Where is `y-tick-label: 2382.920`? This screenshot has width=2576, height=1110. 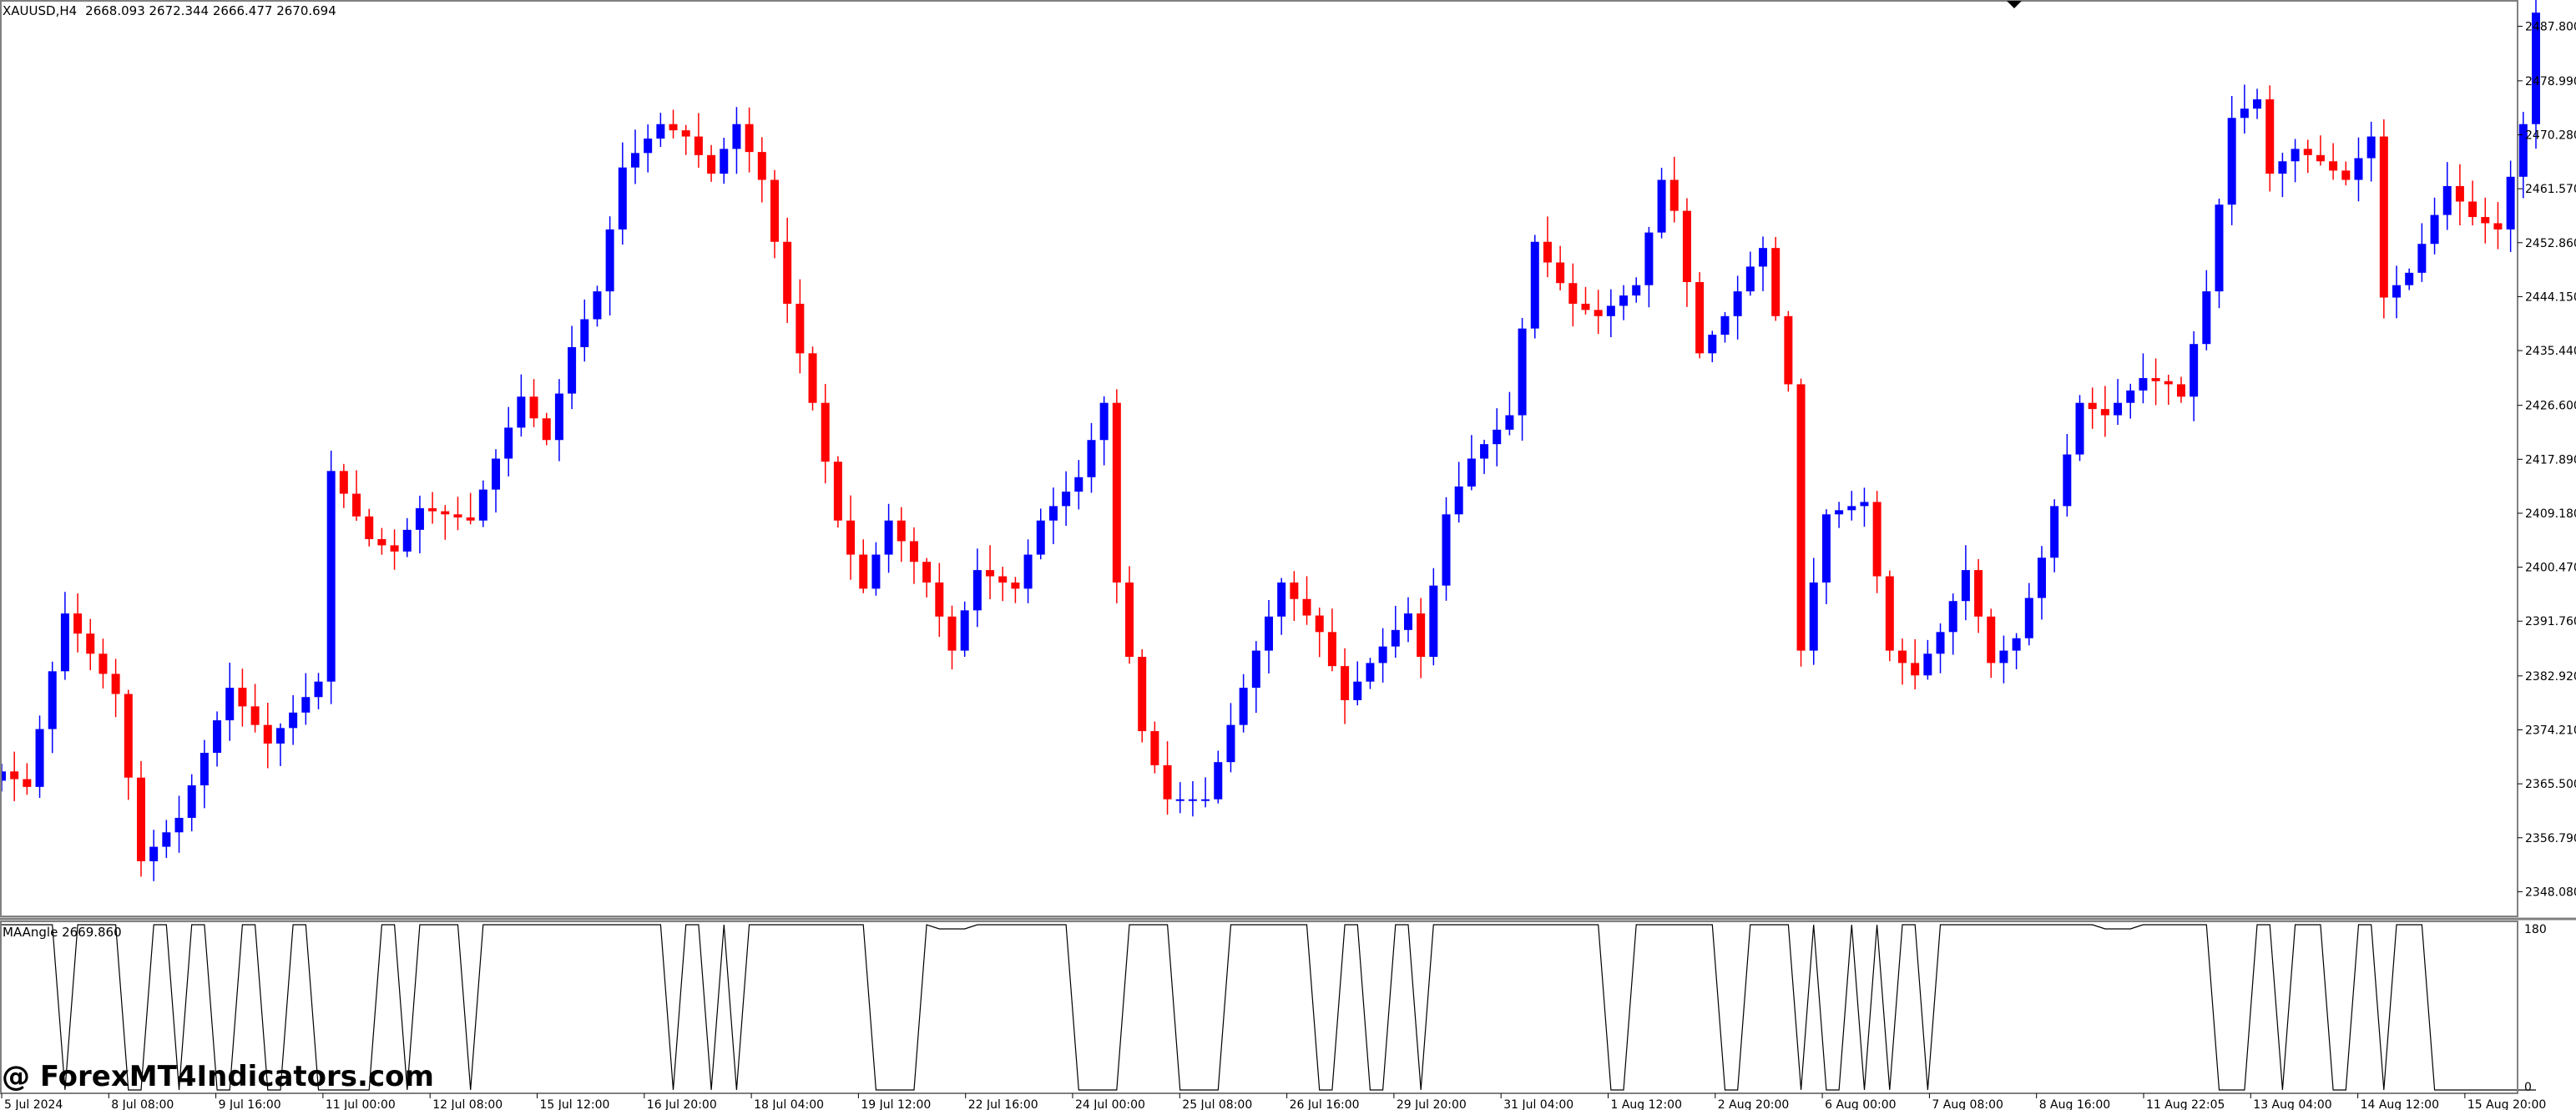
y-tick-label: 2382.920 is located at coordinates (2550, 677).